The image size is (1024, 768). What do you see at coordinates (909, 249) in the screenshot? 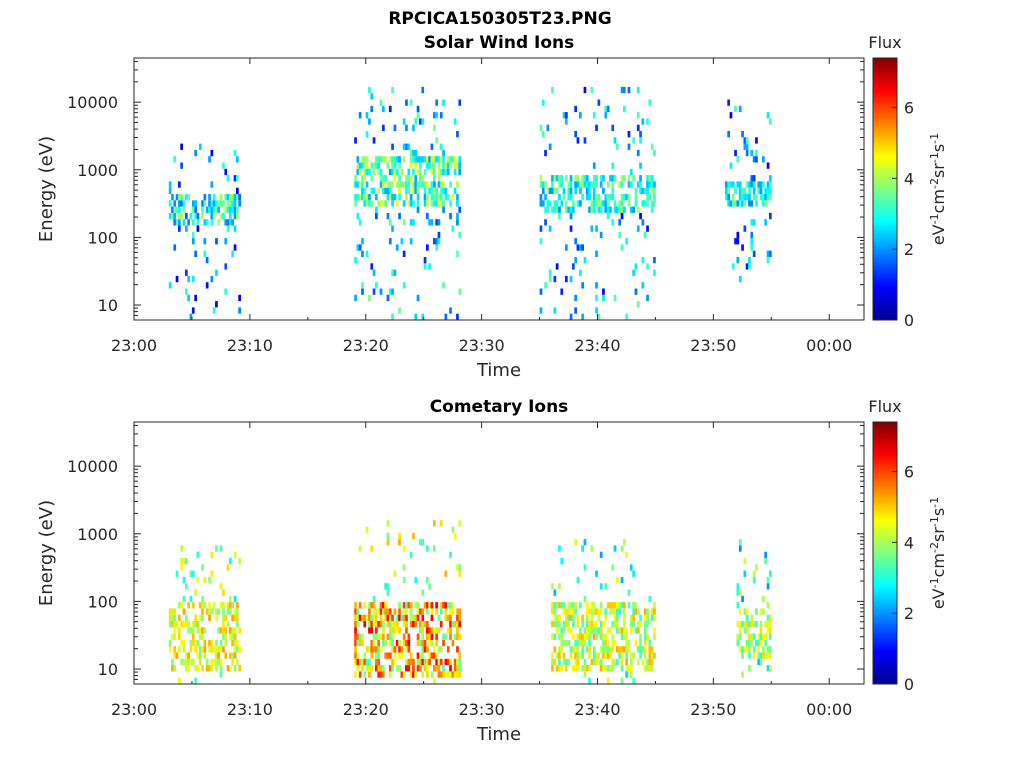
I see `colorbar-tick-label: 2` at bounding box center [909, 249].